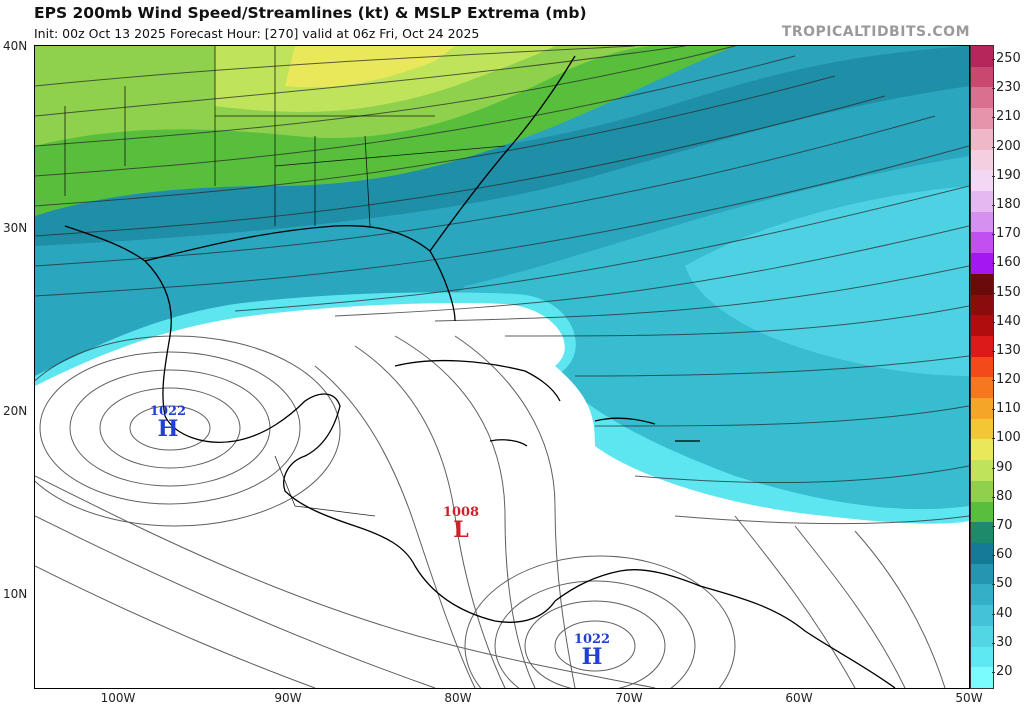 The height and width of the screenshot is (706, 1024). What do you see at coordinates (461, 530) in the screenshot?
I see `low-pressure-symbol: L` at bounding box center [461, 530].